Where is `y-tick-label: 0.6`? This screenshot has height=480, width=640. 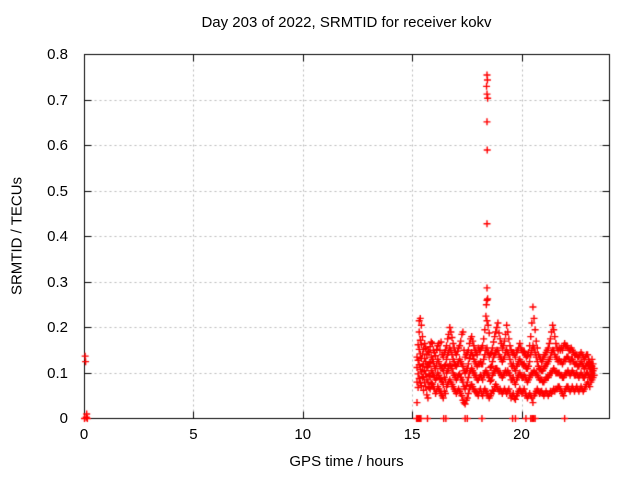 y-tick-label: 0.6 is located at coordinates (57, 145).